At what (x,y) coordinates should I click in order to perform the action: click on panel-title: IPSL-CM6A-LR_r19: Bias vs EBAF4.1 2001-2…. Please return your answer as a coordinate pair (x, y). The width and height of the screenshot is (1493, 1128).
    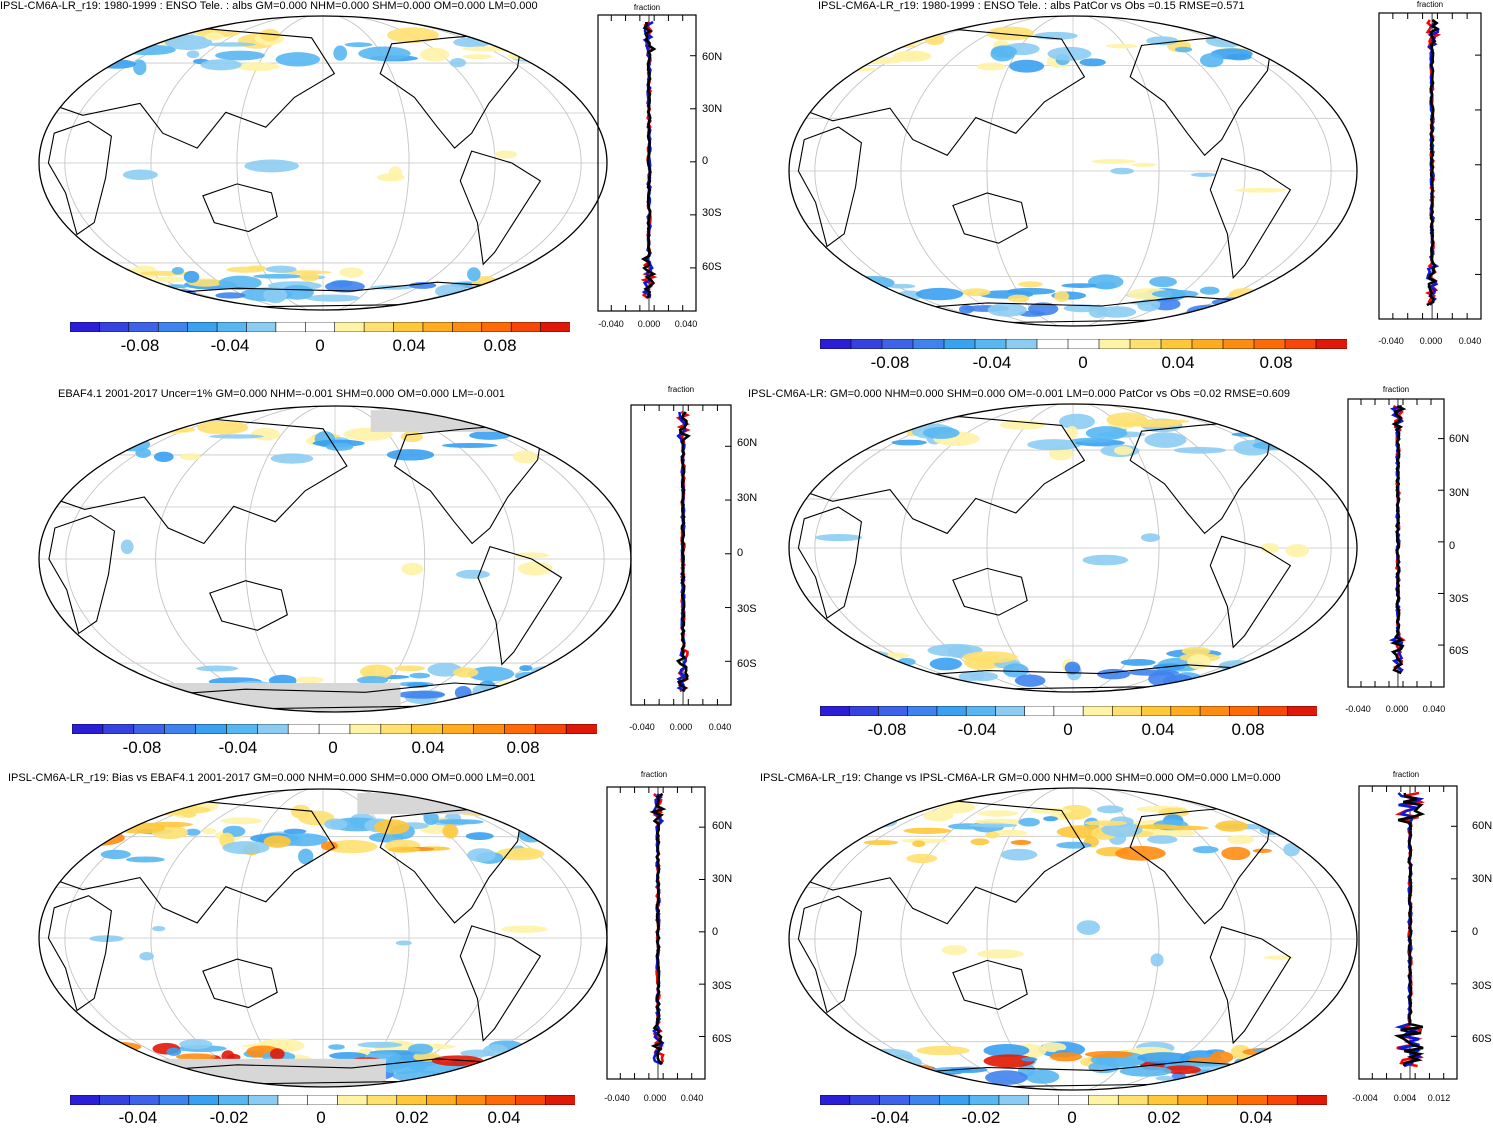
    Looking at the image, I should click on (272, 778).